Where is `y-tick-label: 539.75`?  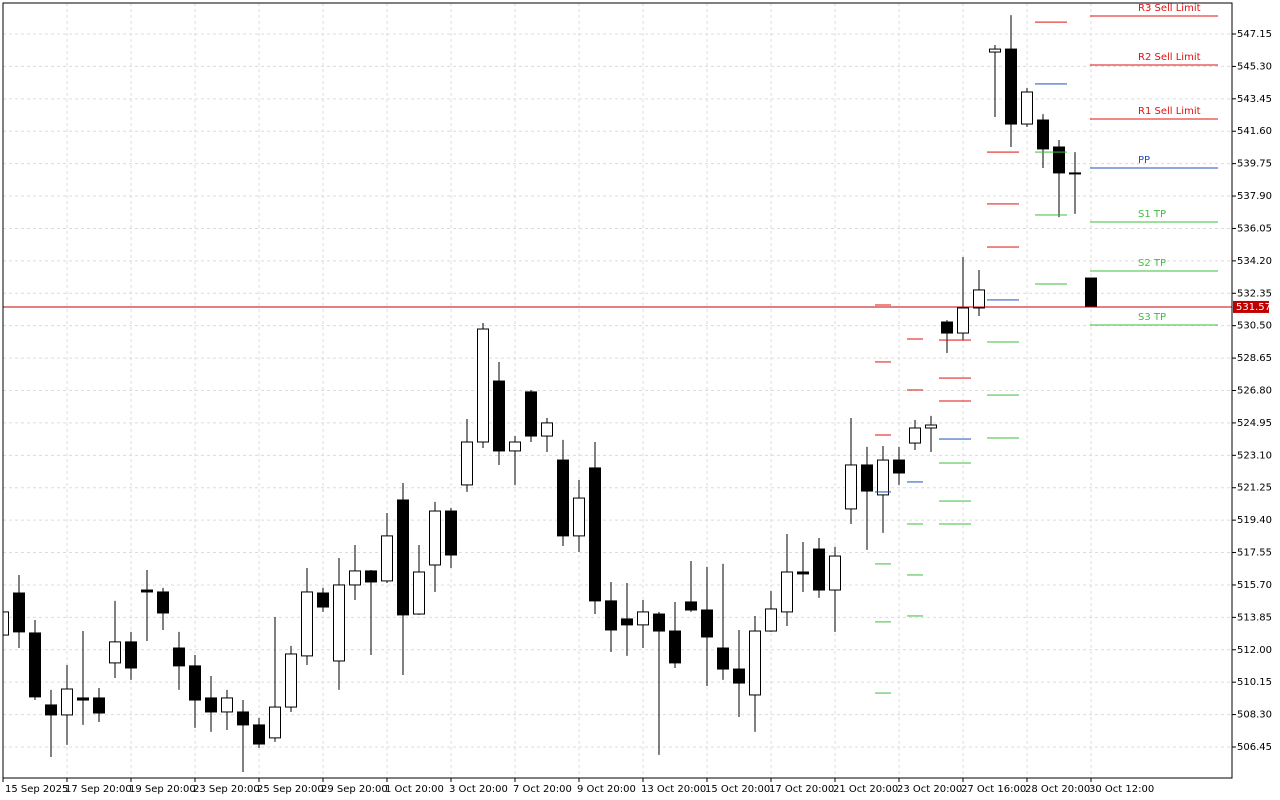
y-tick-label: 539.75 is located at coordinates (1254, 164).